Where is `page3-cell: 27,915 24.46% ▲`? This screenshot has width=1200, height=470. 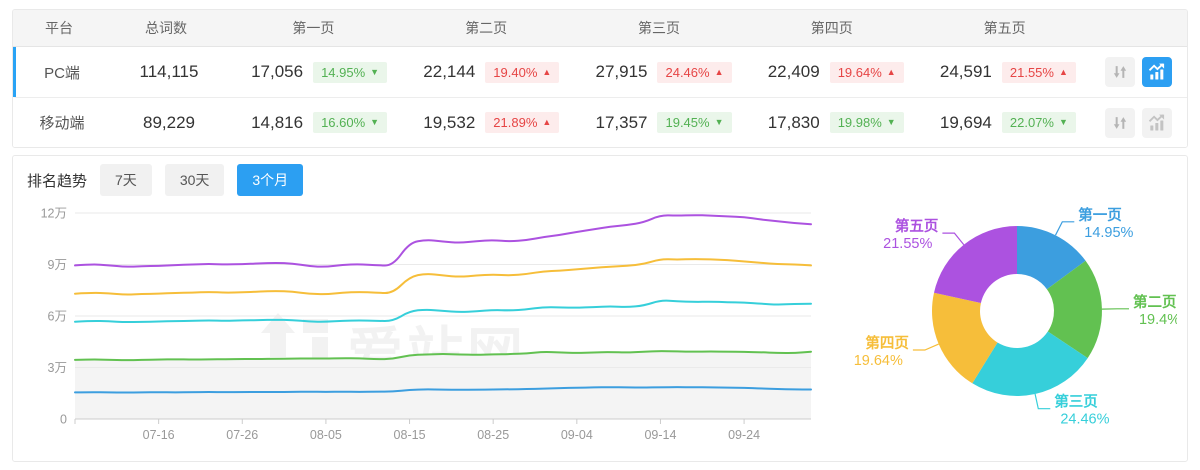
page3-cell: 27,915 24.46% ▲ is located at coordinates (660, 72).